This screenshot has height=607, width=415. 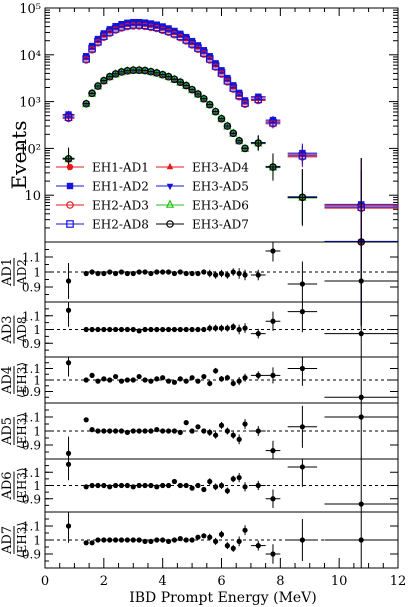 I want to click on y-tick-label: 0.9, so click(x=31, y=344).